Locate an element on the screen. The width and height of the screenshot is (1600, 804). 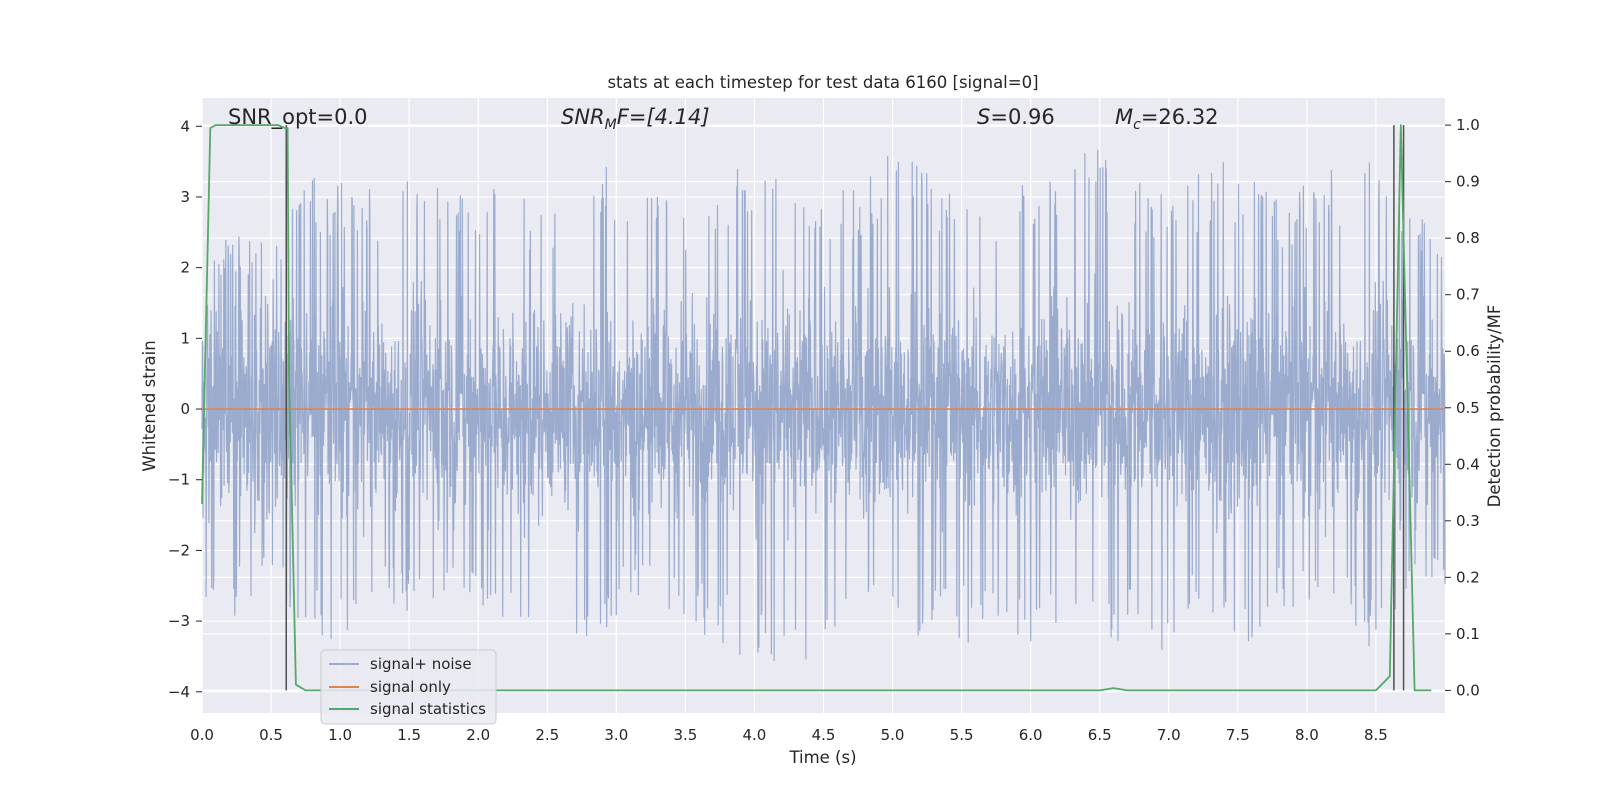
annotation-snr-opt: SNR_opt=0.0 is located at coordinates (298, 117).